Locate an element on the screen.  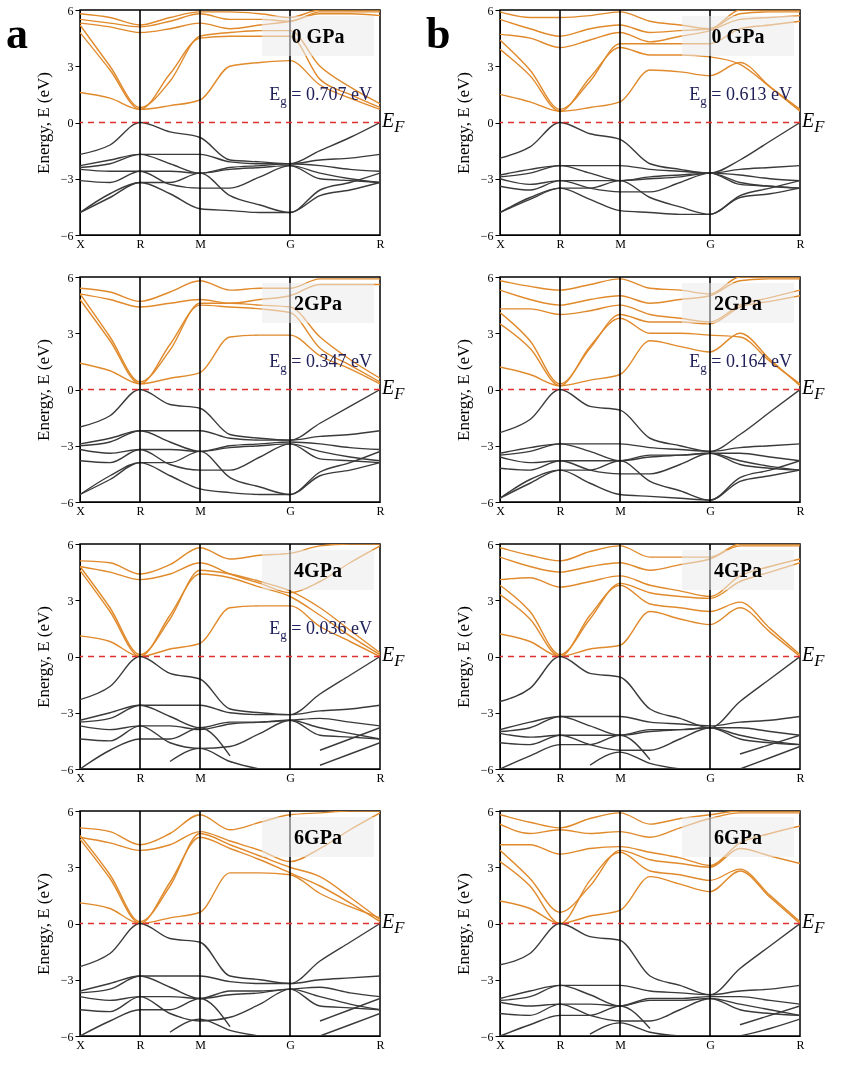
chart-subtitle: a is located at coordinates (17, 33).